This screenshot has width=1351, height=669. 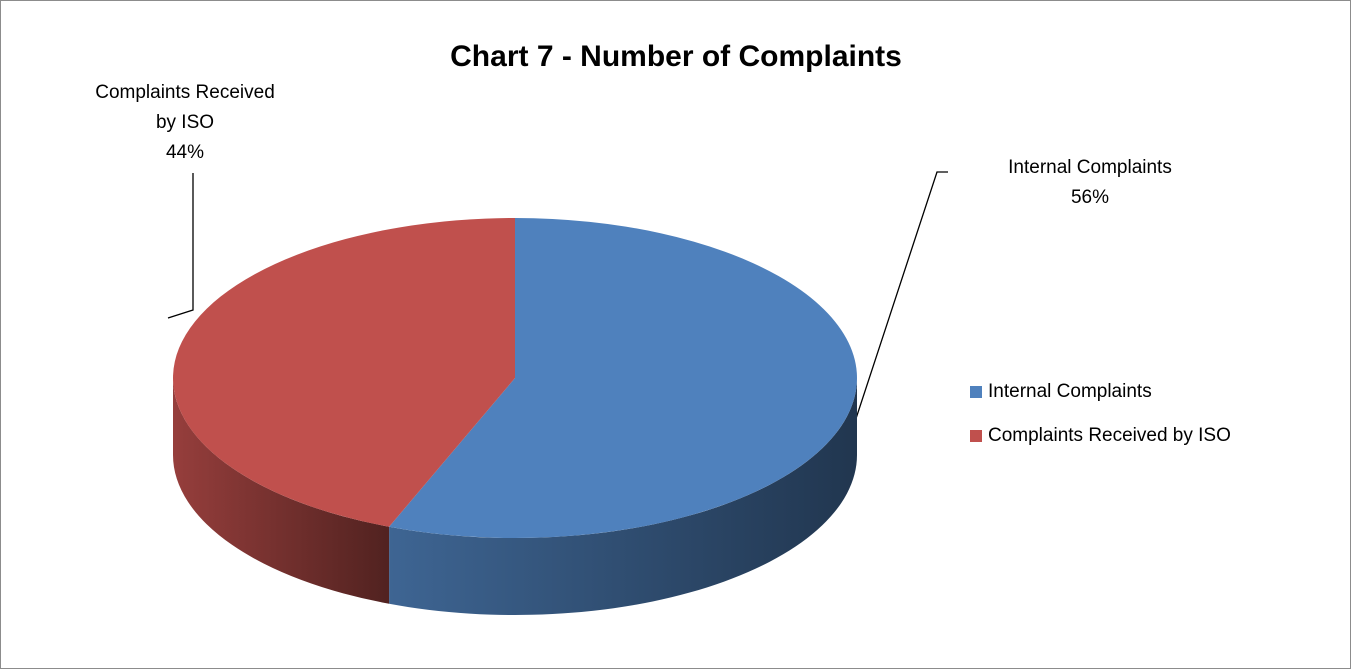 I want to click on chart-title: Chart 7 - Number of Complaints, so click(x=676, y=56).